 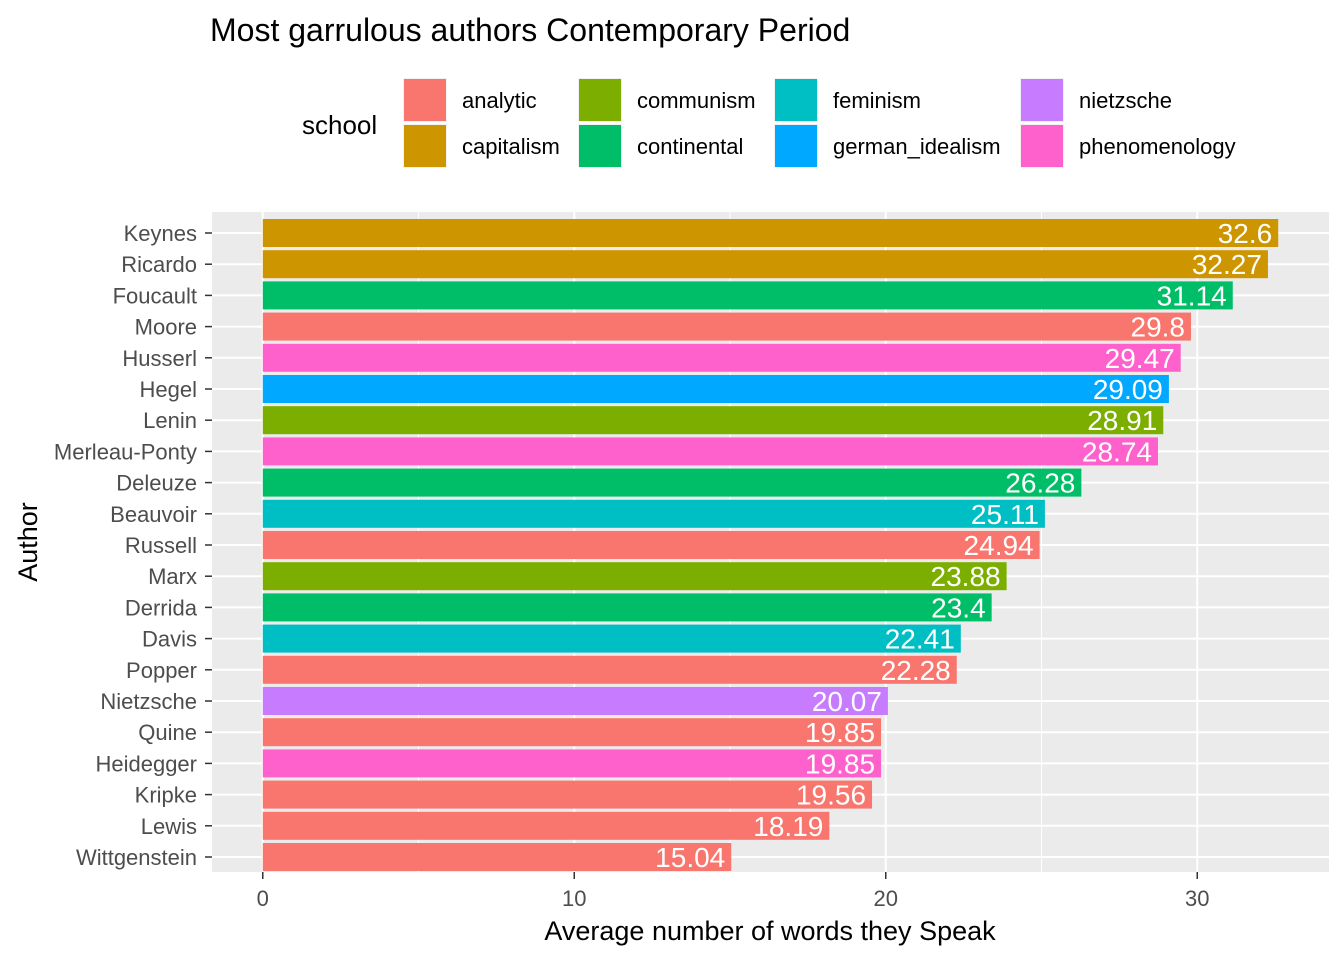 What do you see at coordinates (1197, 898) in the screenshot?
I see `x-tick-label: 30` at bounding box center [1197, 898].